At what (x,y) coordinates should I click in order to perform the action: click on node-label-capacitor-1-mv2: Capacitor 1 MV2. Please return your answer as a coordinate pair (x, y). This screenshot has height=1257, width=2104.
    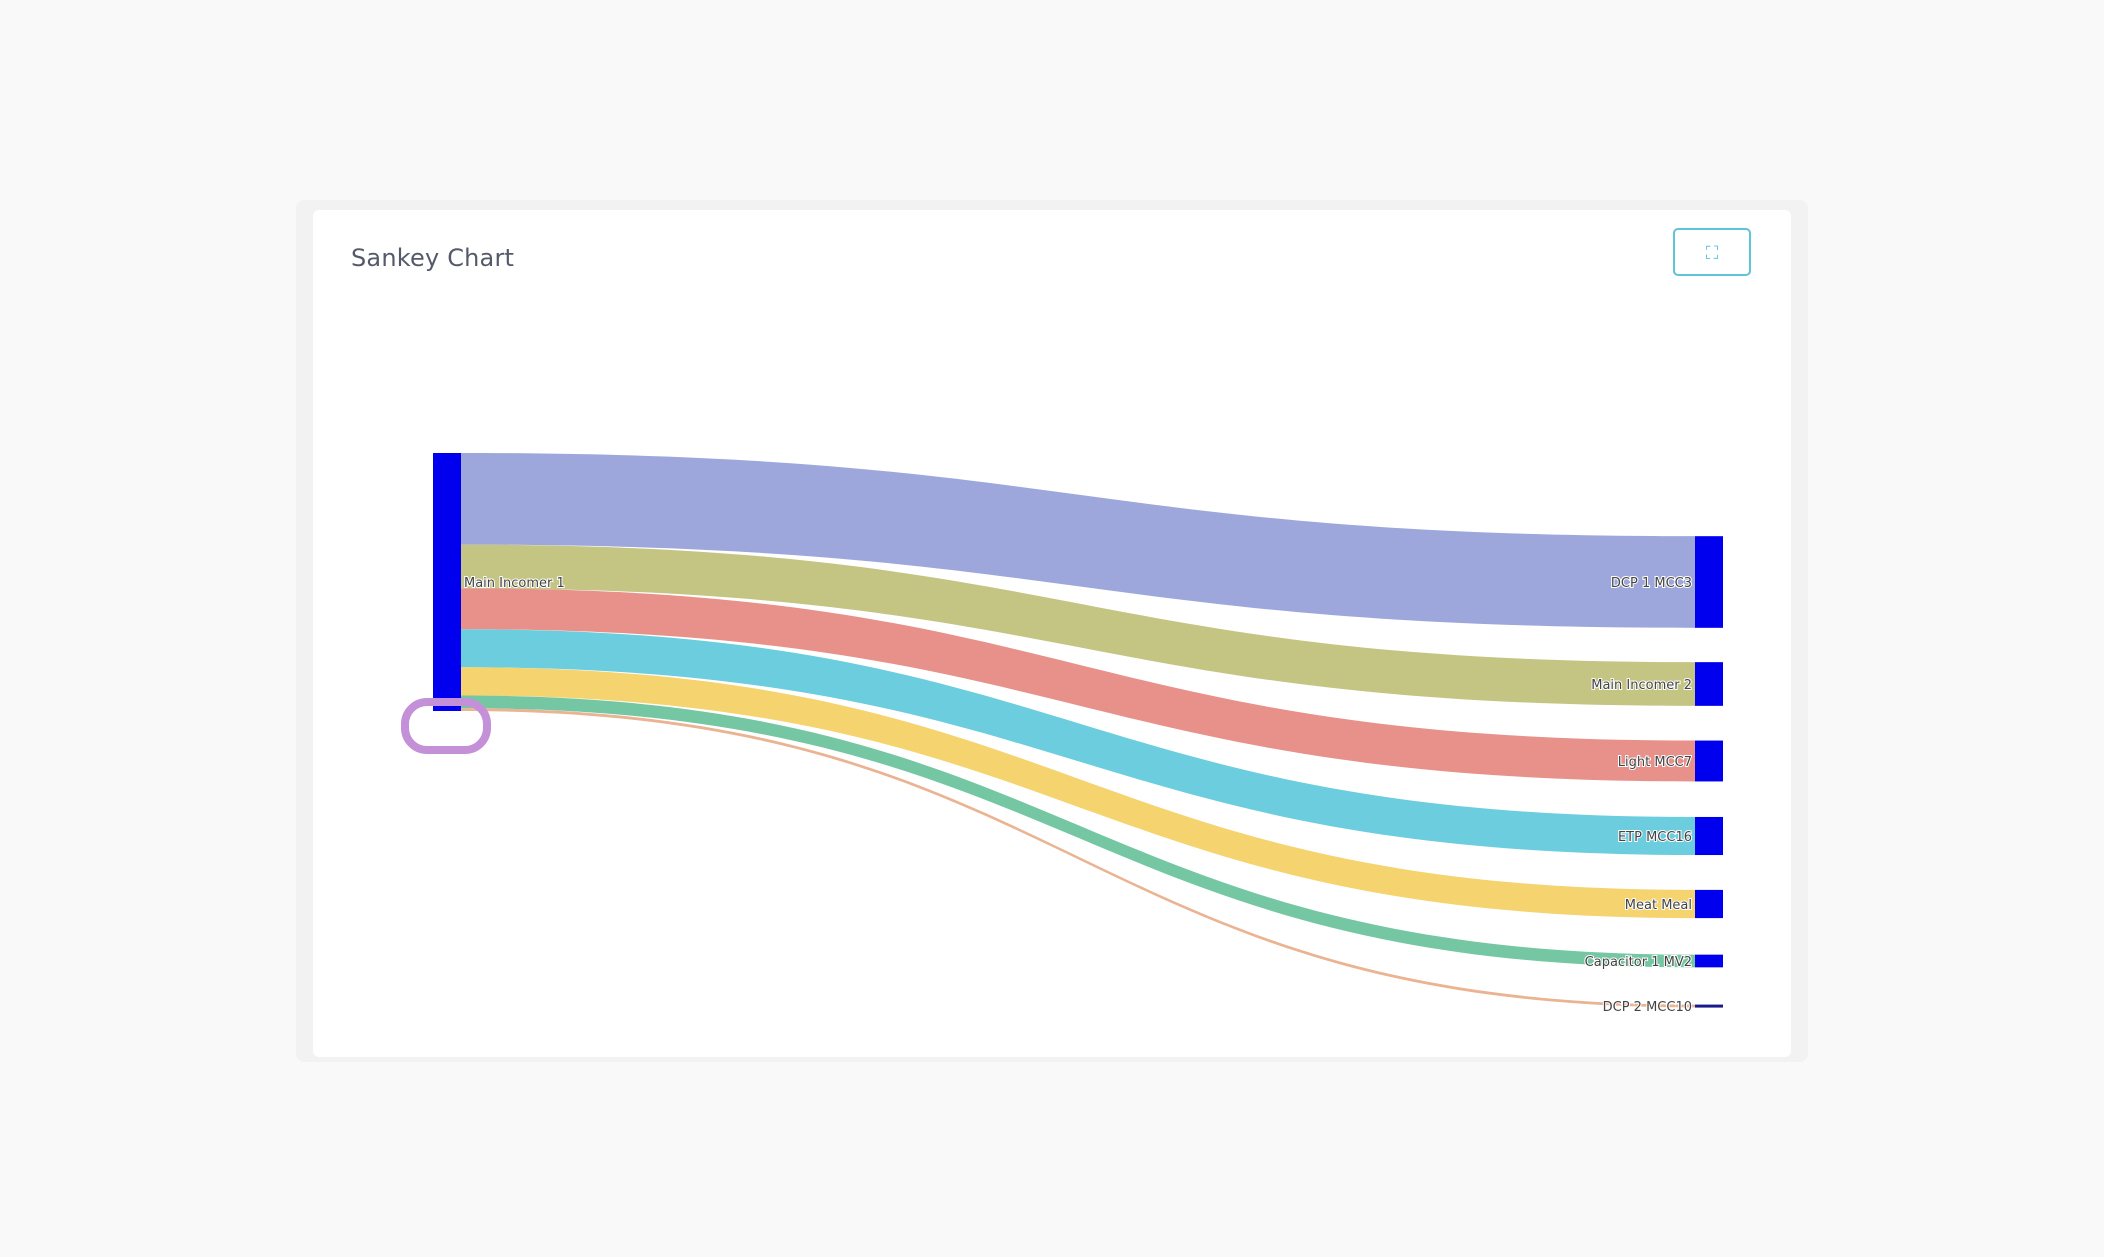
    Looking at the image, I should click on (1638, 962).